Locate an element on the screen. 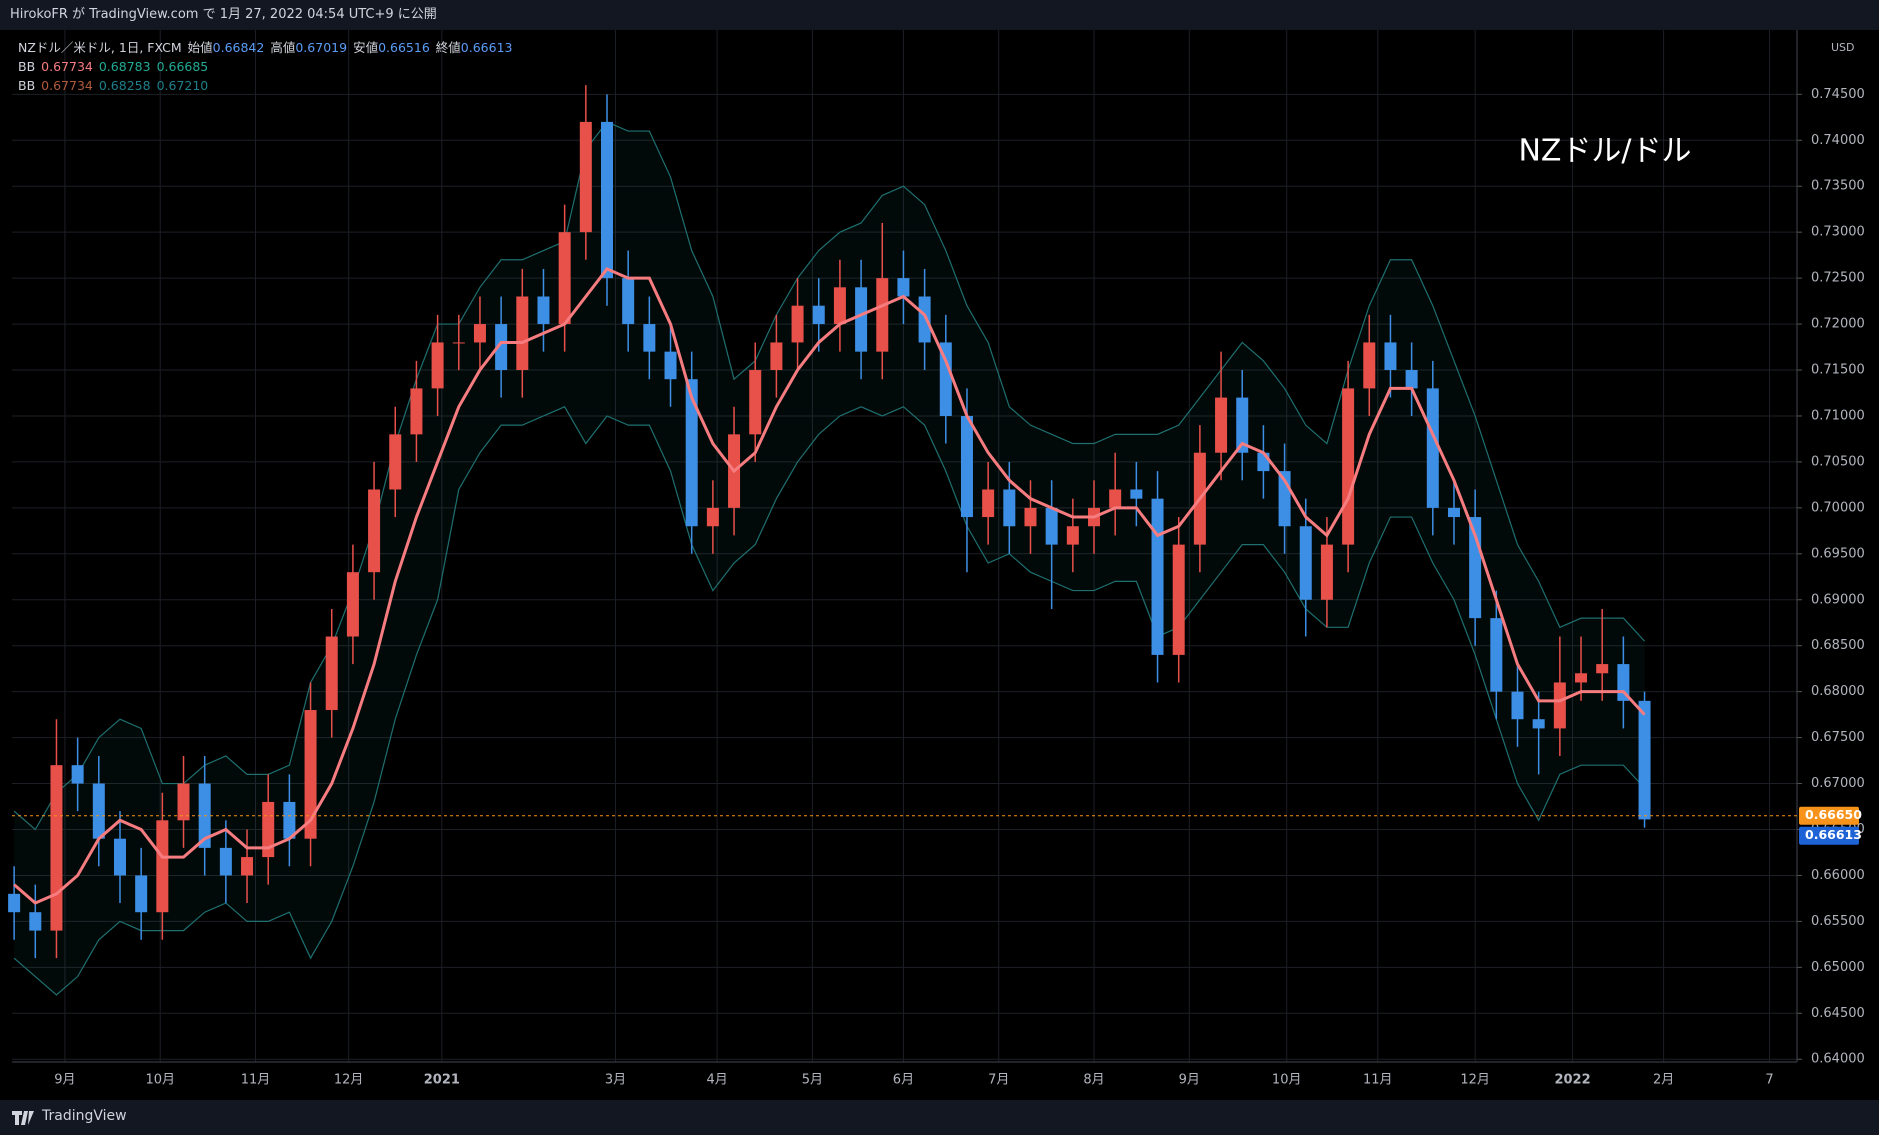 This screenshot has height=1135, width=1879. y-tick-label: 0.73000 is located at coordinates (1838, 232).